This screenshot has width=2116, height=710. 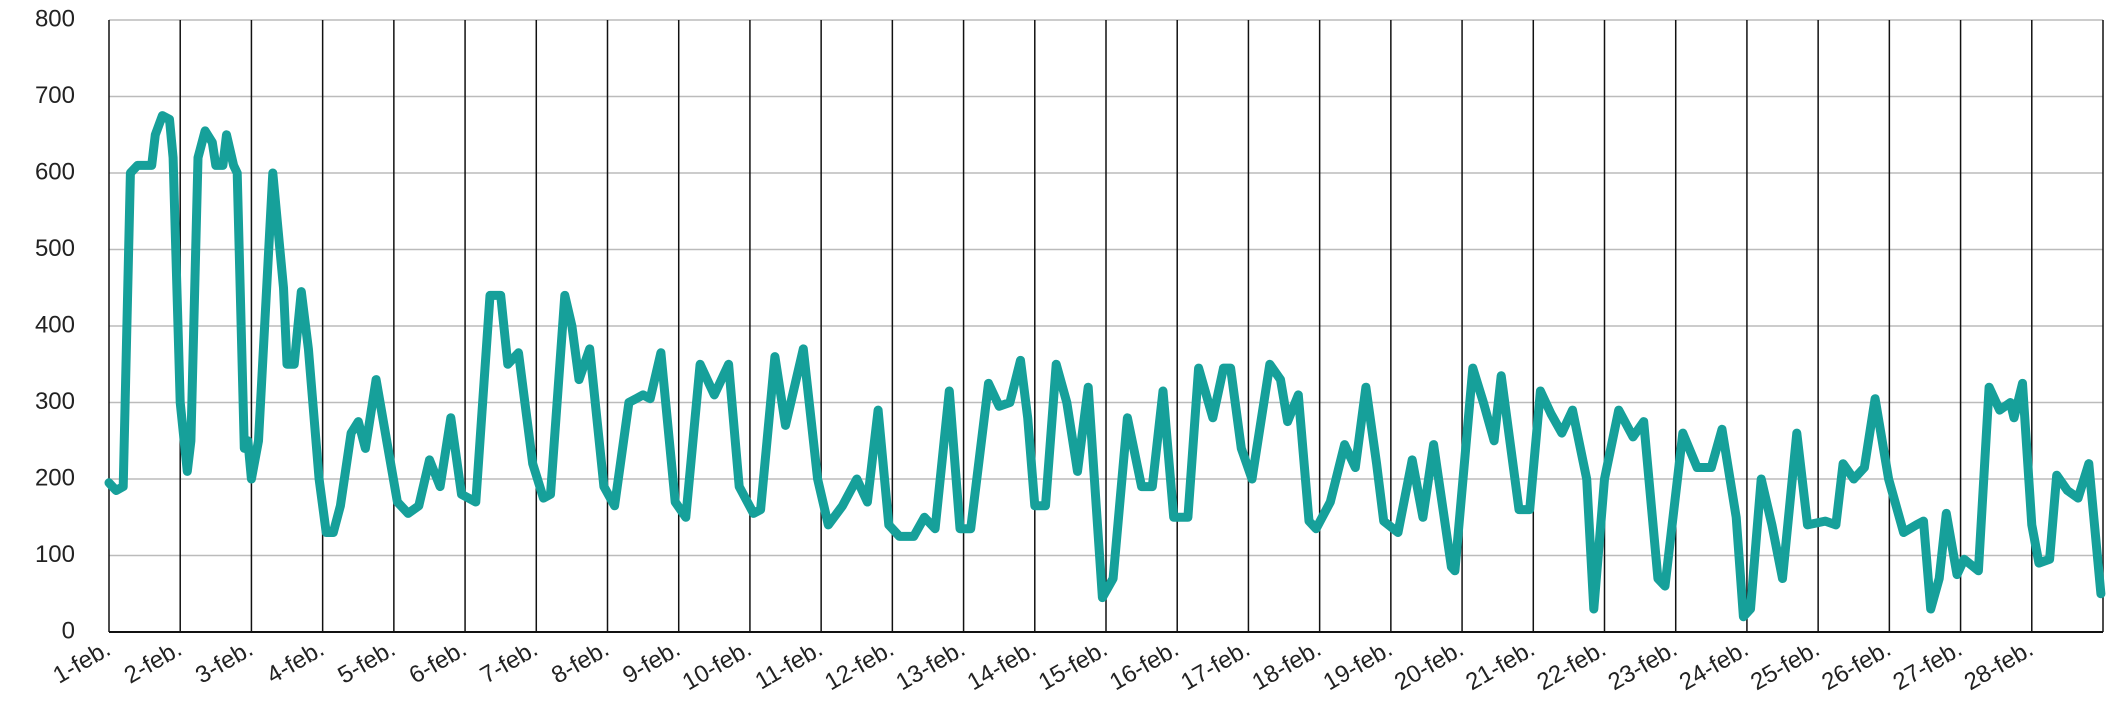 What do you see at coordinates (1643, 665) in the screenshot?
I see `x-tick-label: 23-feb.` at bounding box center [1643, 665].